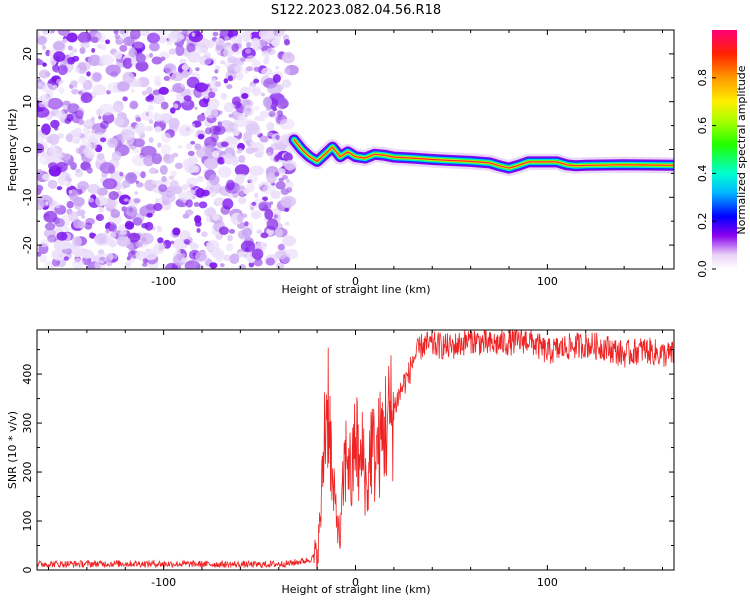  I want to click on y-tick-label: 300, so click(27, 423).